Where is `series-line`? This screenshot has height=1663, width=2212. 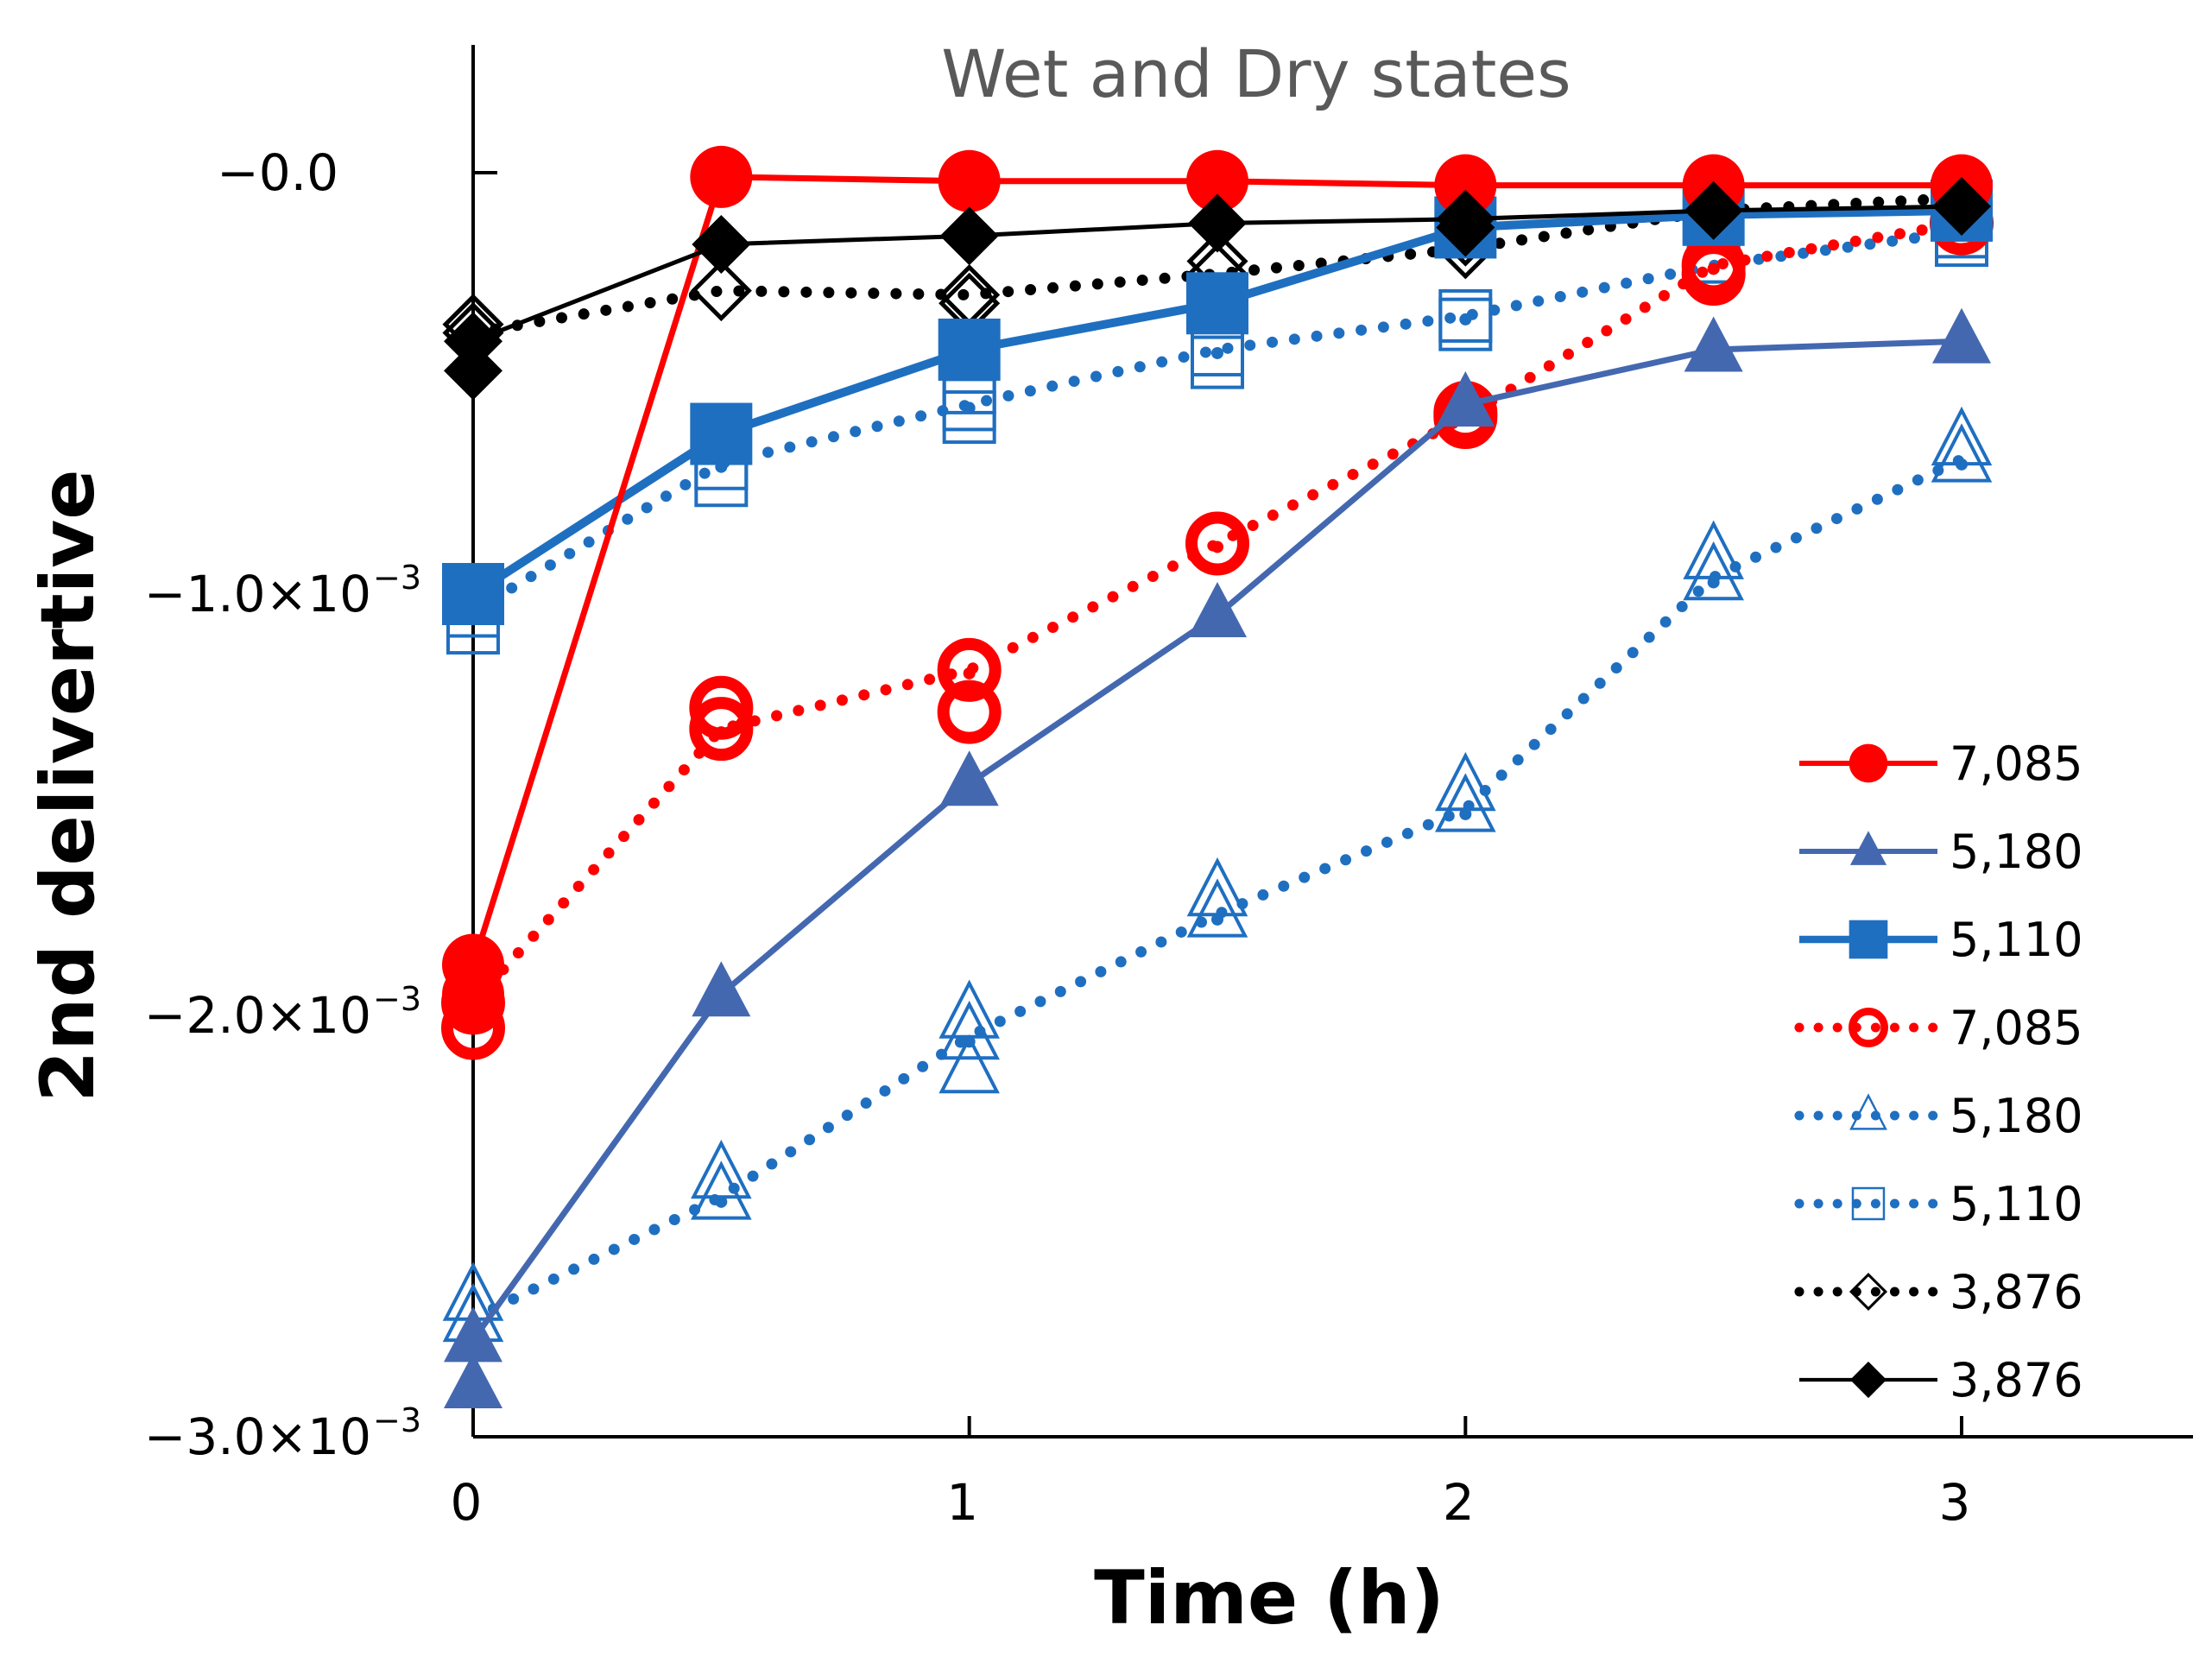 series-line is located at coordinates (1217, 265).